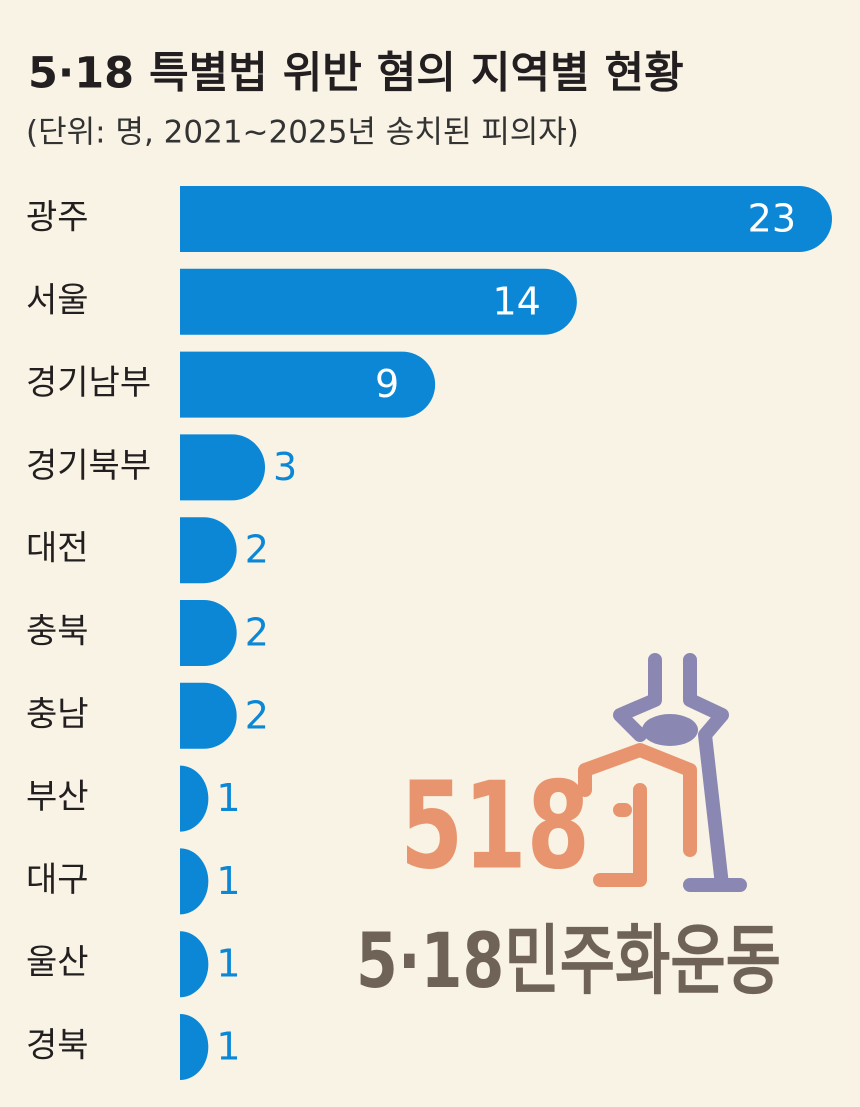 Image resolution: width=860 pixels, height=1107 pixels. What do you see at coordinates (57, 714) in the screenshot?
I see `category-label: 충남` at bounding box center [57, 714].